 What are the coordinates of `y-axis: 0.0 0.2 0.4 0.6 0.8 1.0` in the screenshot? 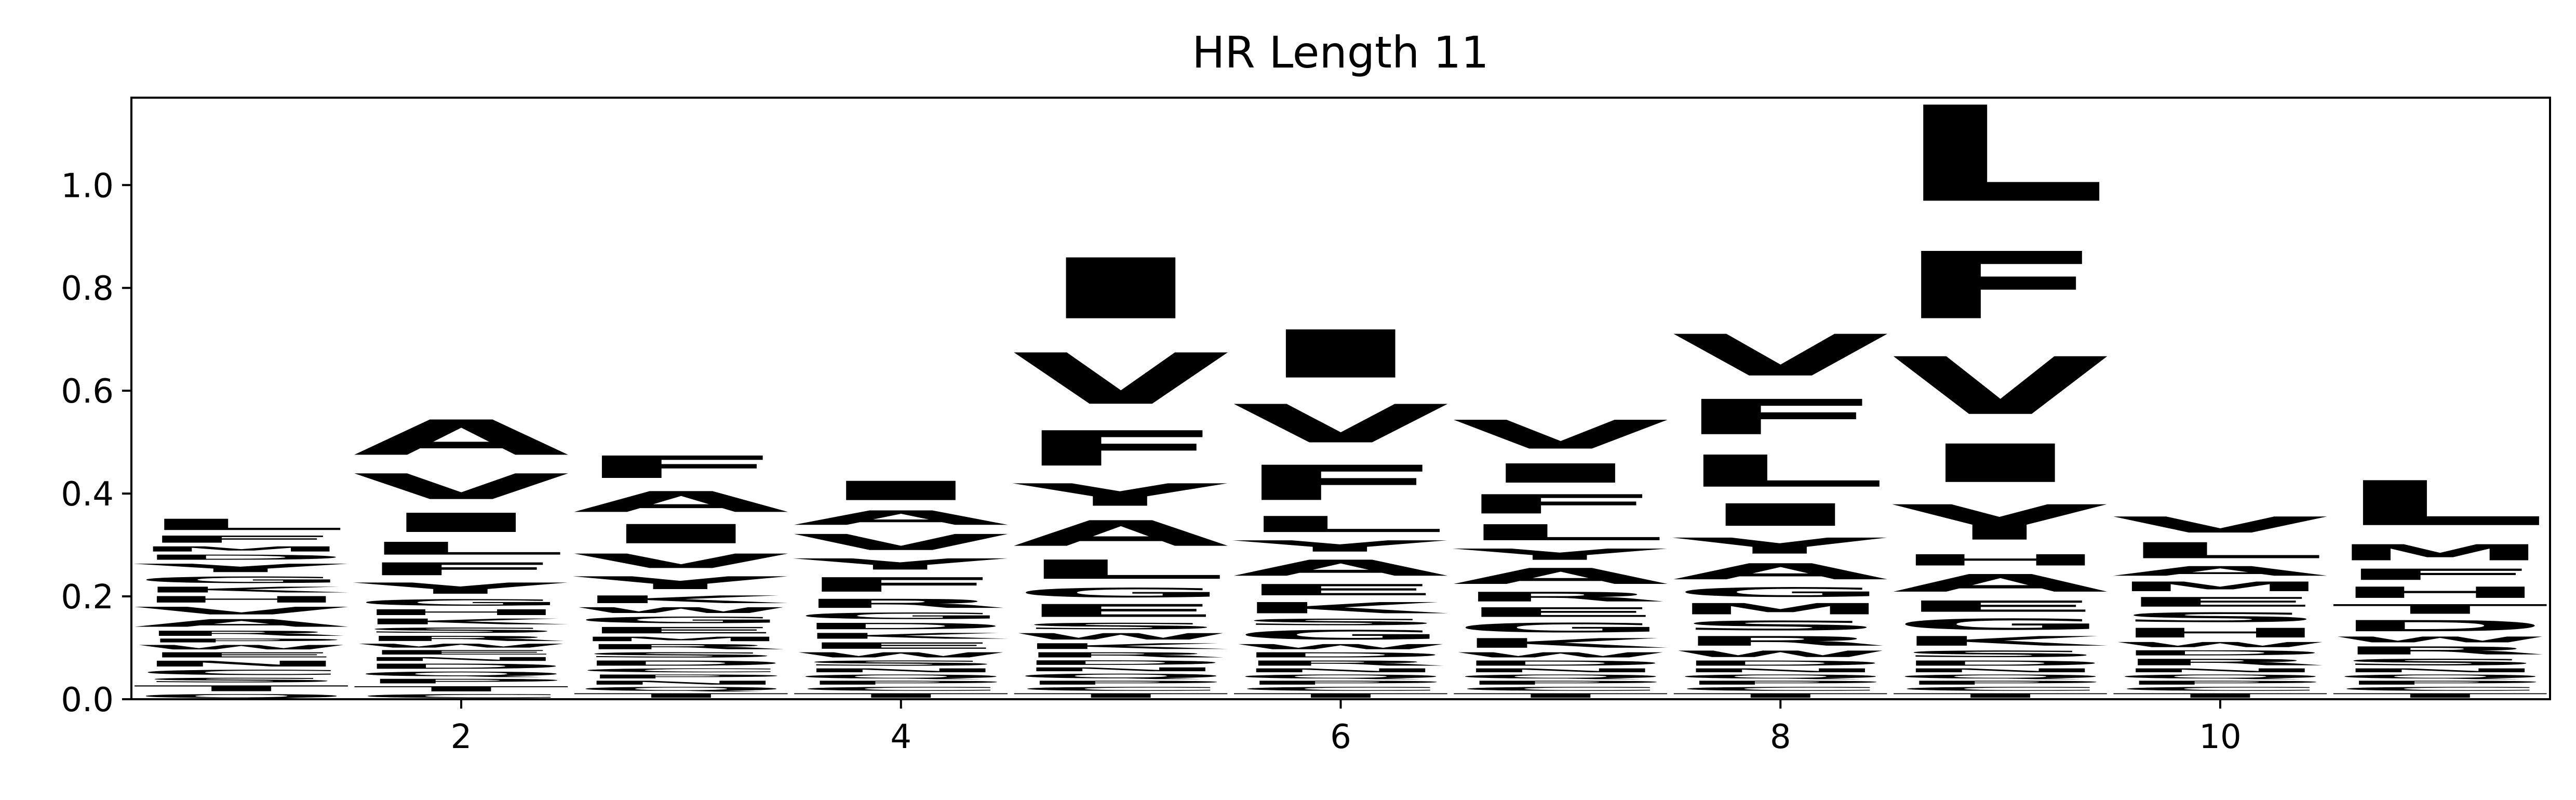 It's located at (96, 443).